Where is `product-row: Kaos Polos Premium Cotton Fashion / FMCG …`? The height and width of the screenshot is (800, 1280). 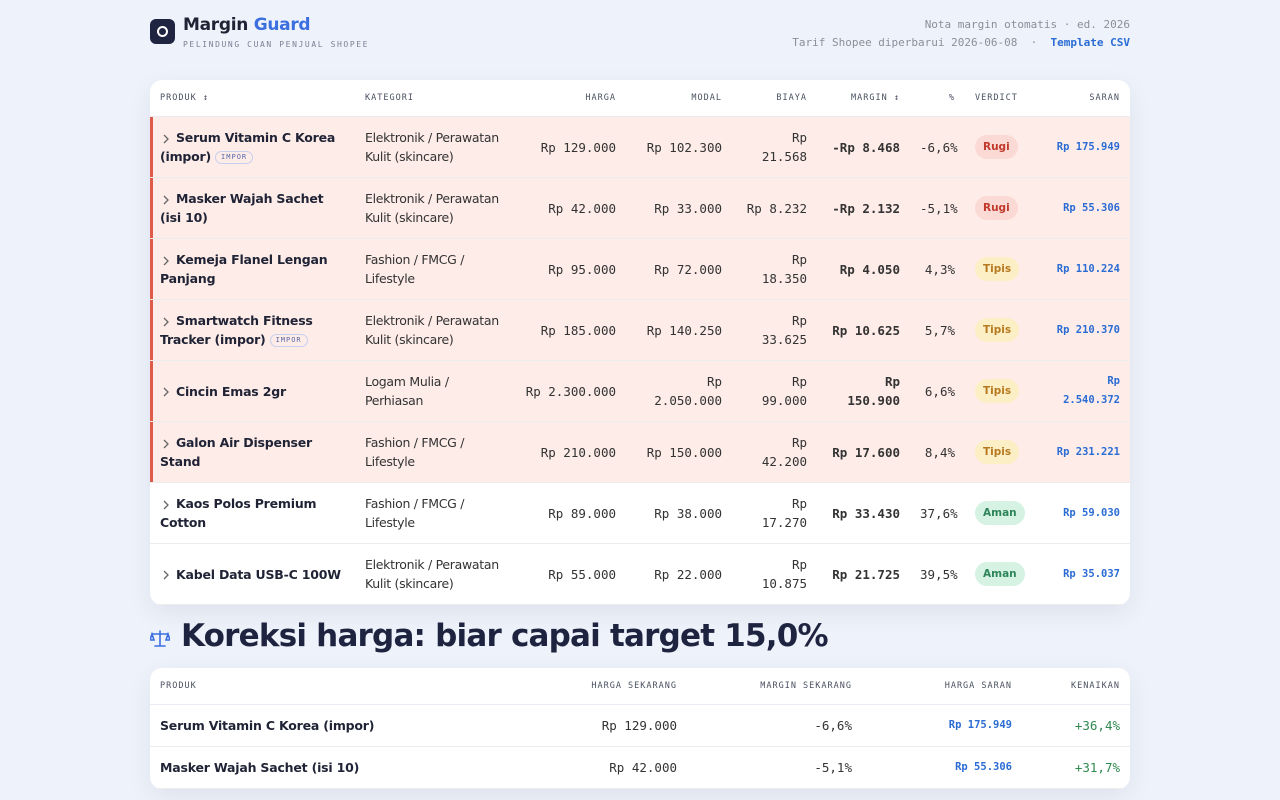 product-row: Kaos Polos Premium Cotton Fashion / FMCG … is located at coordinates (640, 513).